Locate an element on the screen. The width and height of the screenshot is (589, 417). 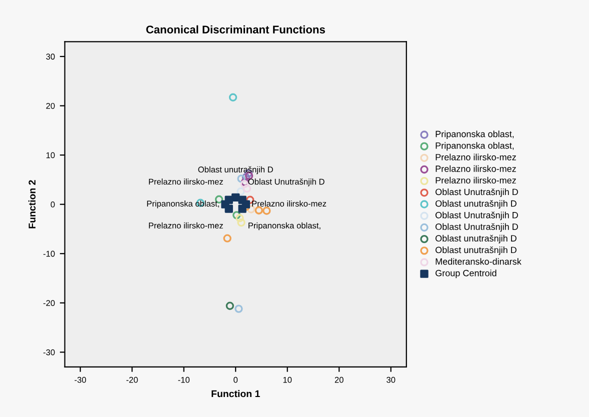
annotation: Oblast unutrašnjih D is located at coordinates (235, 170).